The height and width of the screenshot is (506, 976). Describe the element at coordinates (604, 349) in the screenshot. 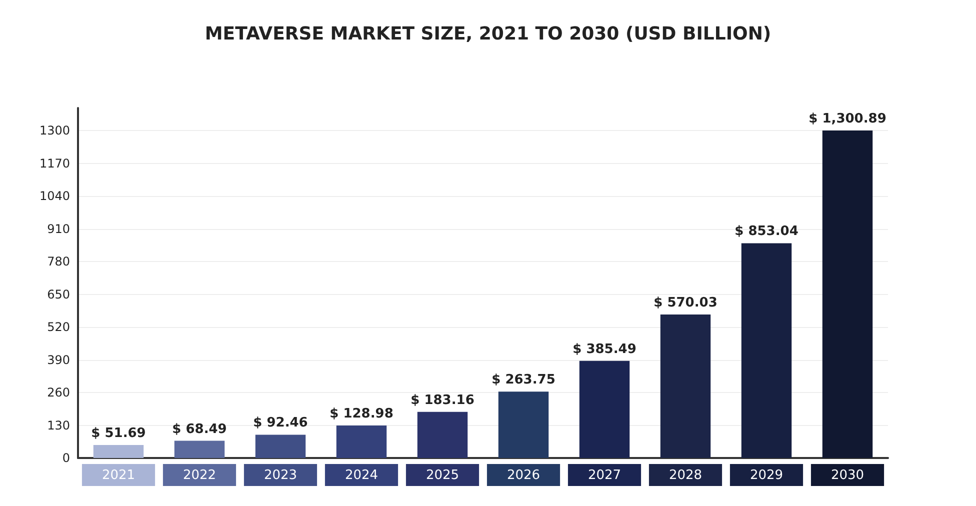

I see `data-label: $ 385.49` at that location.